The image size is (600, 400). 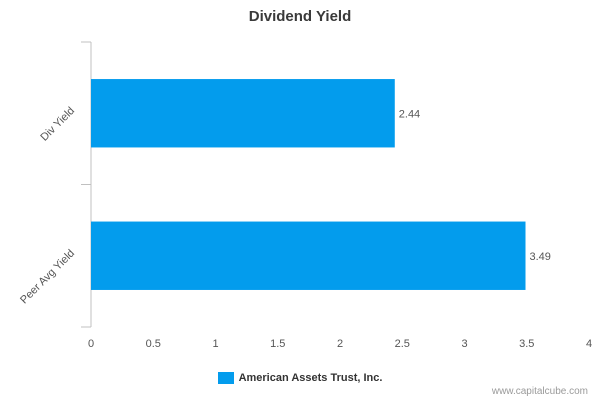 What do you see at coordinates (57, 124) in the screenshot?
I see `category-label: Div Yield` at bounding box center [57, 124].